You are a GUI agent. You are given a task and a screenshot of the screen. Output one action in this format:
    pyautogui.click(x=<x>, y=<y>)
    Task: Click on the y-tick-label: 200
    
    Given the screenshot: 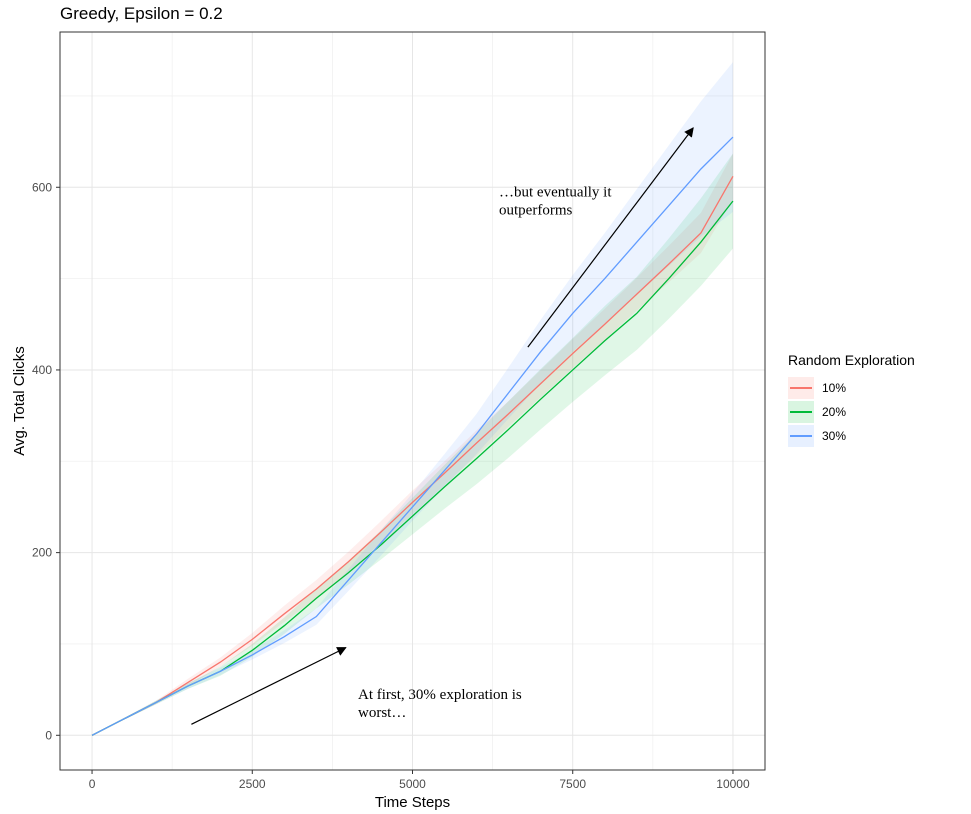 What is the action you would take?
    pyautogui.click(x=42, y=553)
    